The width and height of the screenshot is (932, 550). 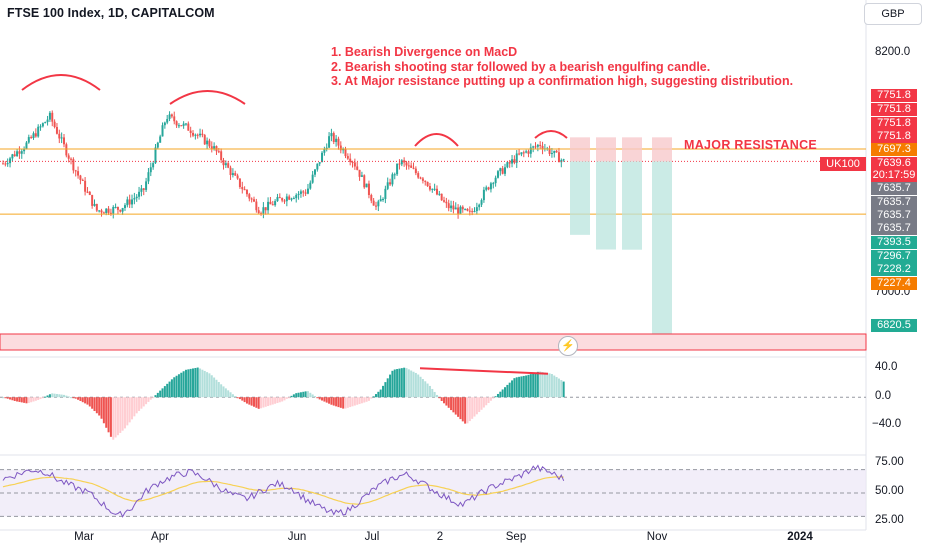 What do you see at coordinates (580, 149) in the screenshot?
I see `stop-zone` at bounding box center [580, 149].